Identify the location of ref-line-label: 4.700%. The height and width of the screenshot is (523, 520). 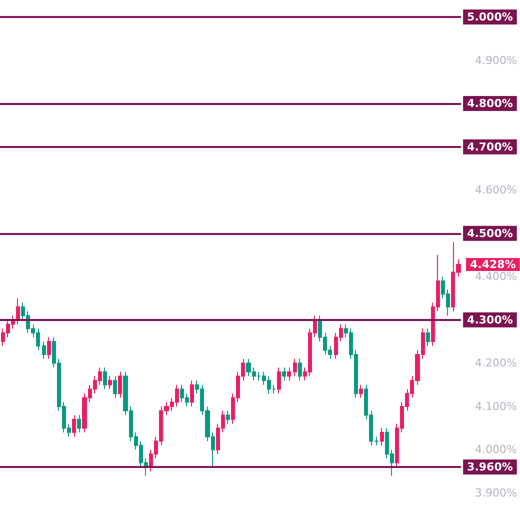
(490, 147).